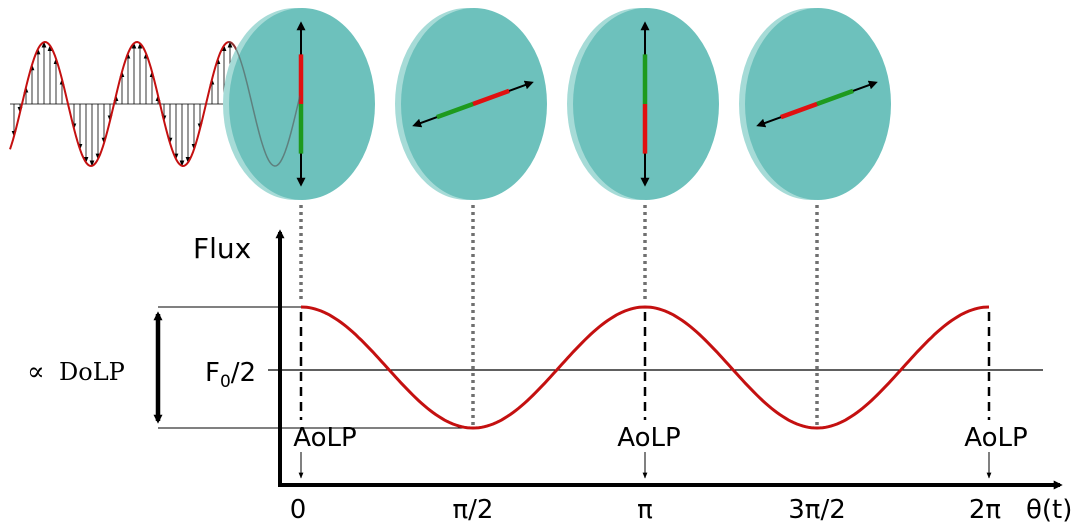 This screenshot has height=527, width=1089. I want to click on tick-pi: π, so click(645, 510).